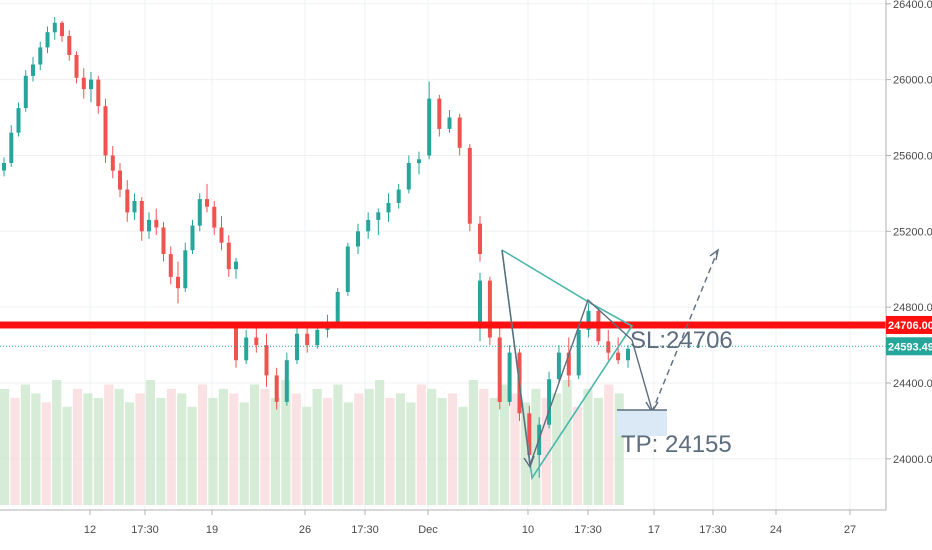 This screenshot has width=932, height=550. I want to click on y-tick-label: 25200.00, so click(912, 232).